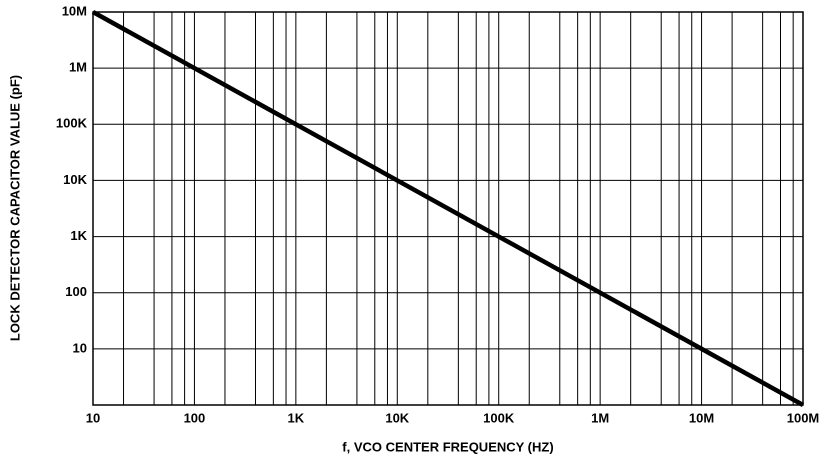  I want to click on y-tick-label: 10, so click(80, 347).